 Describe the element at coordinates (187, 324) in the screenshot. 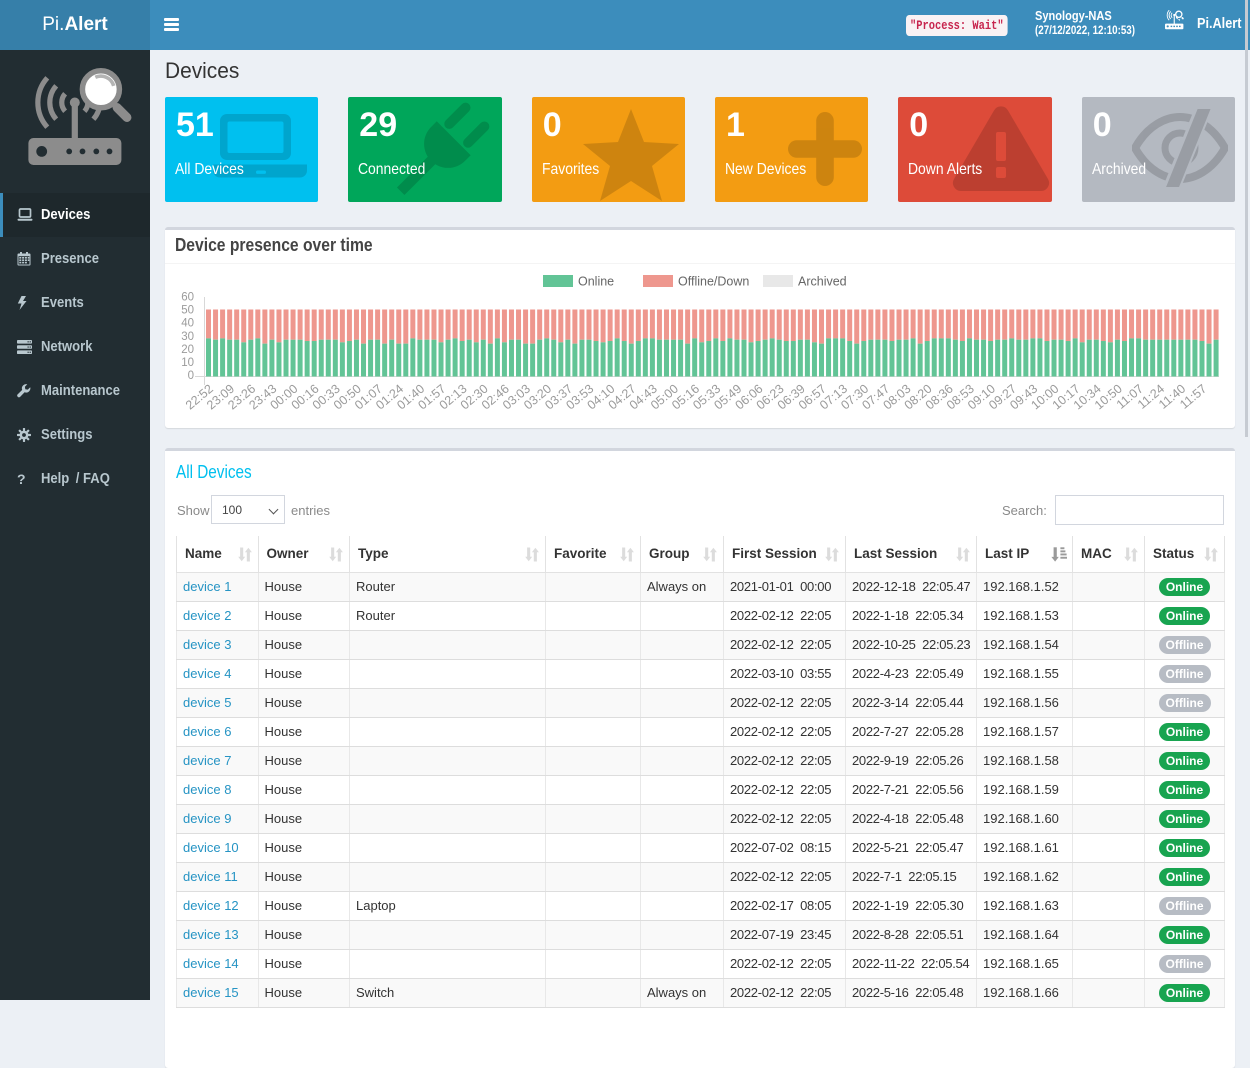

I see `svg-text: 40` at that location.